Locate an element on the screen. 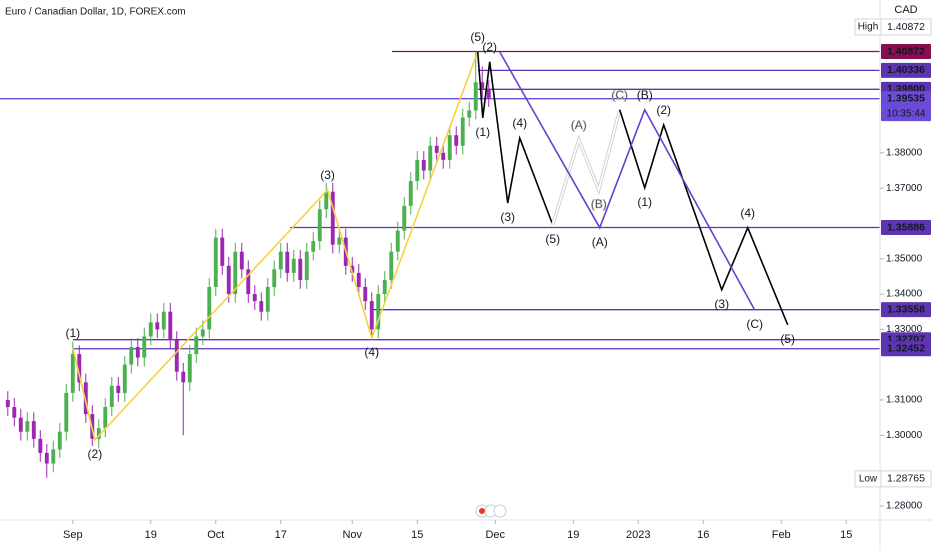 The image size is (932, 550). low-value: 1.28765 is located at coordinates (906, 479).